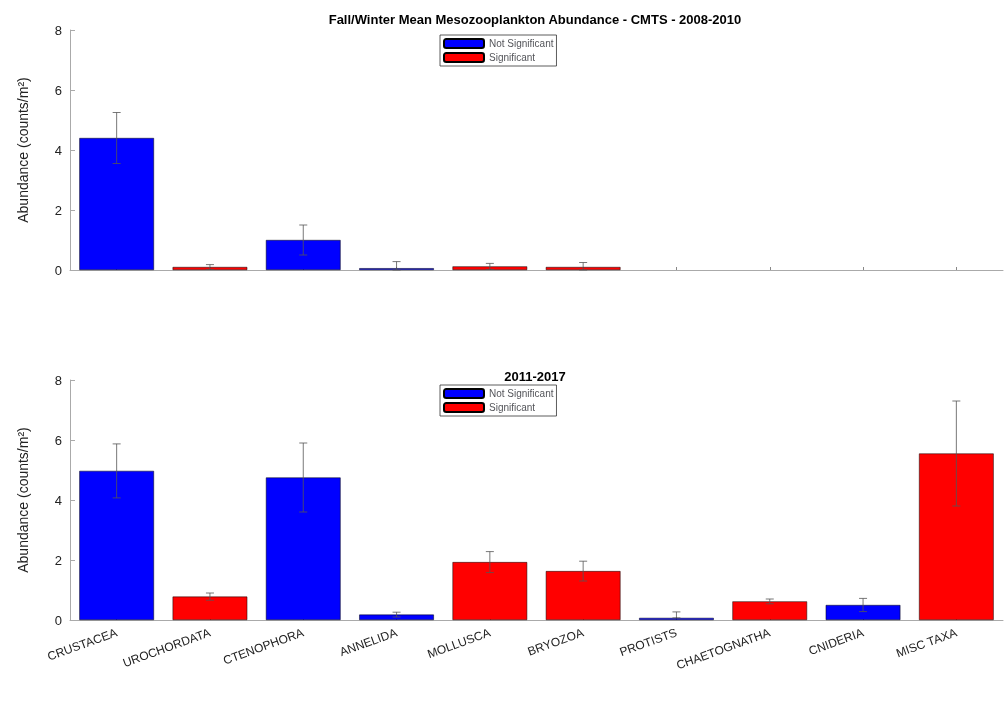 This screenshot has height=710, width=1005. Describe the element at coordinates (535, 376) in the screenshot. I see `chart-title: 2011-2017` at that location.